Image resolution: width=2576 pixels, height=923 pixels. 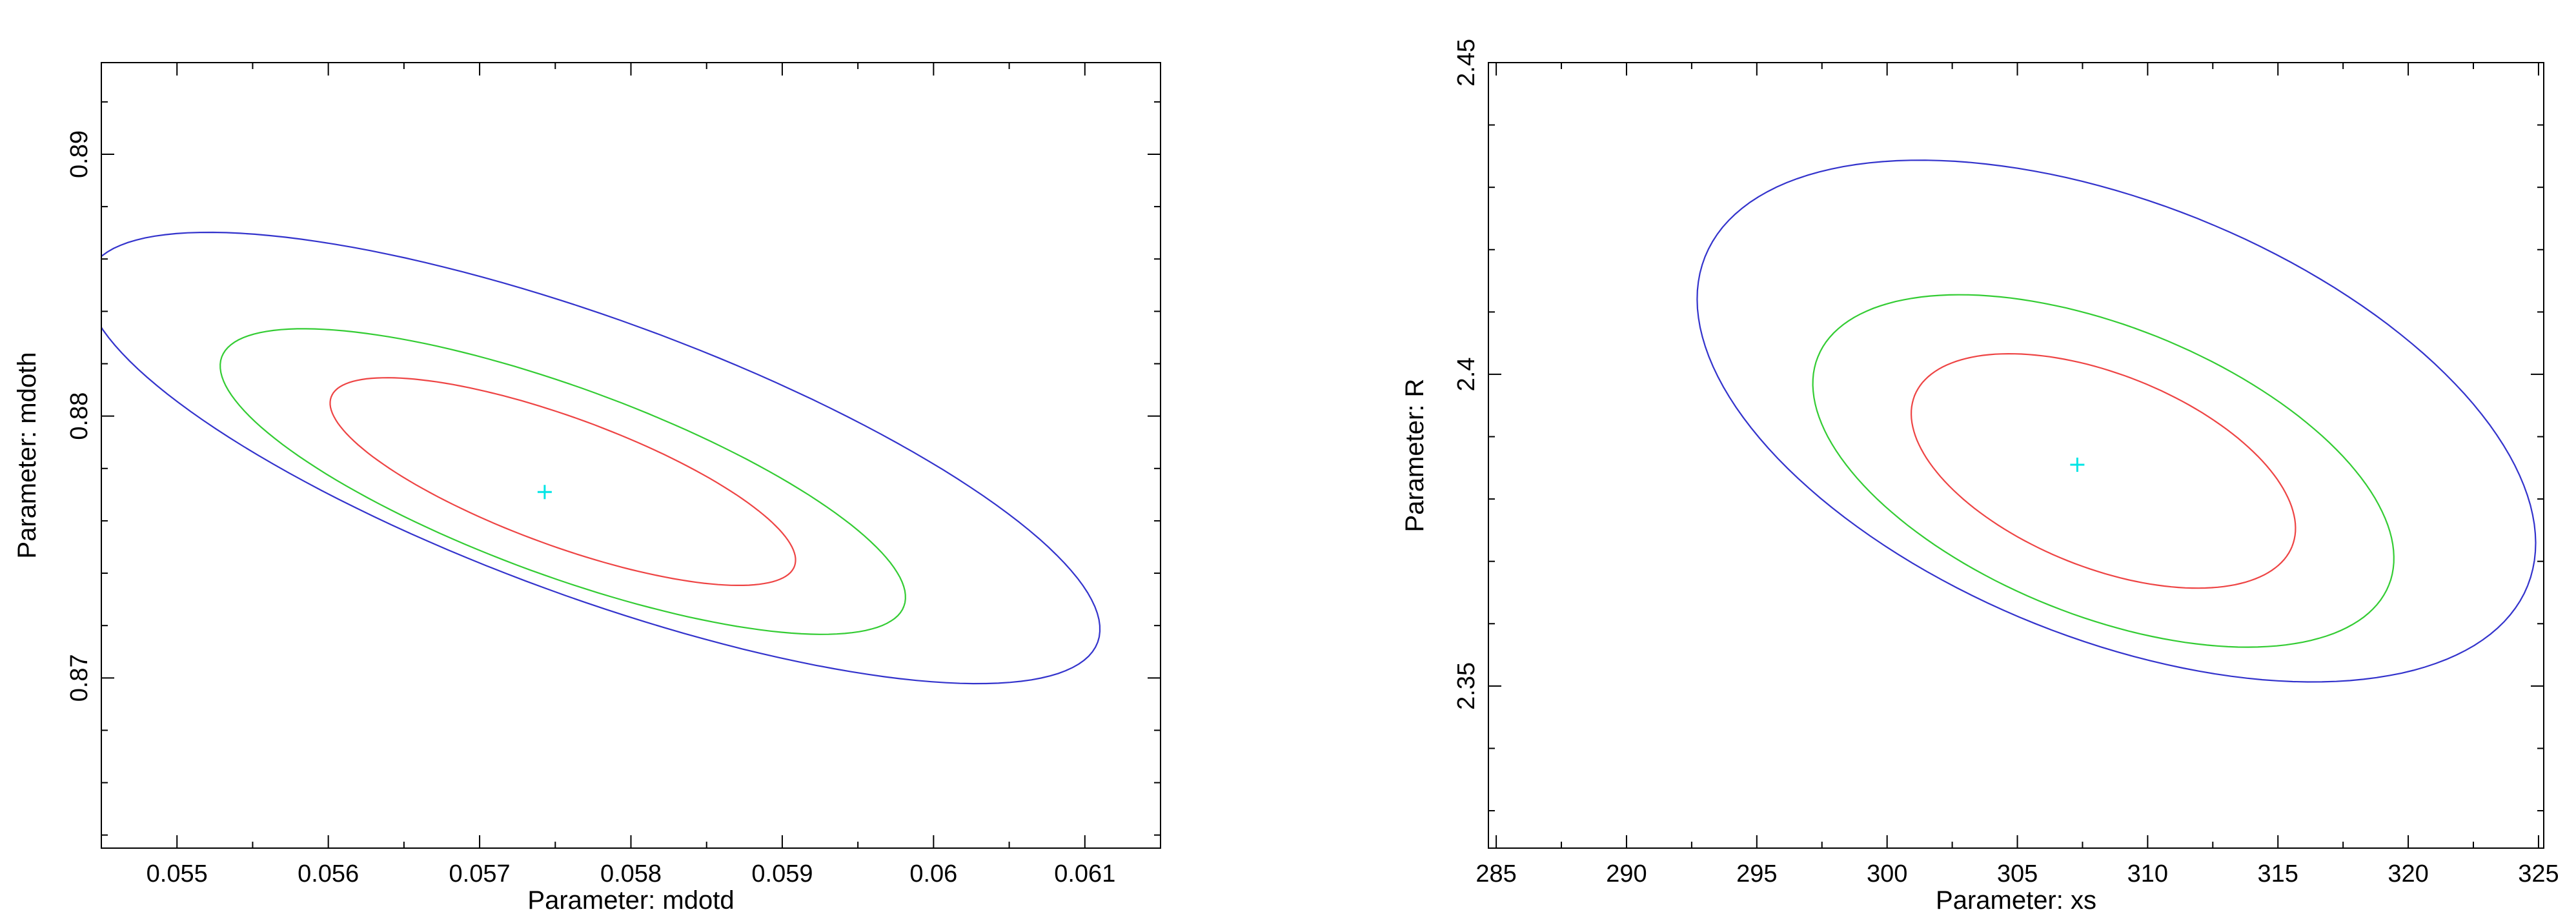 What do you see at coordinates (27, 455) in the screenshot?
I see `y-axis-label: Parameter: mdoth` at bounding box center [27, 455].